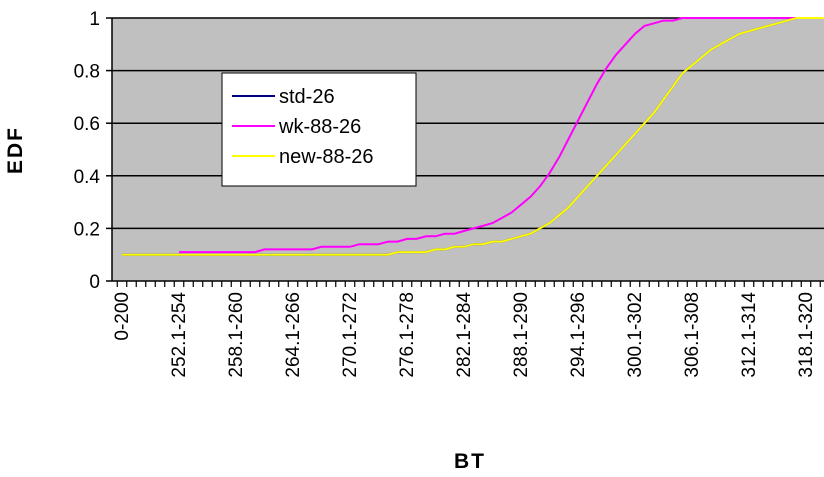 This screenshot has width=824, height=477. I want to click on x-tick-label: 288.1-290, so click(521, 335).